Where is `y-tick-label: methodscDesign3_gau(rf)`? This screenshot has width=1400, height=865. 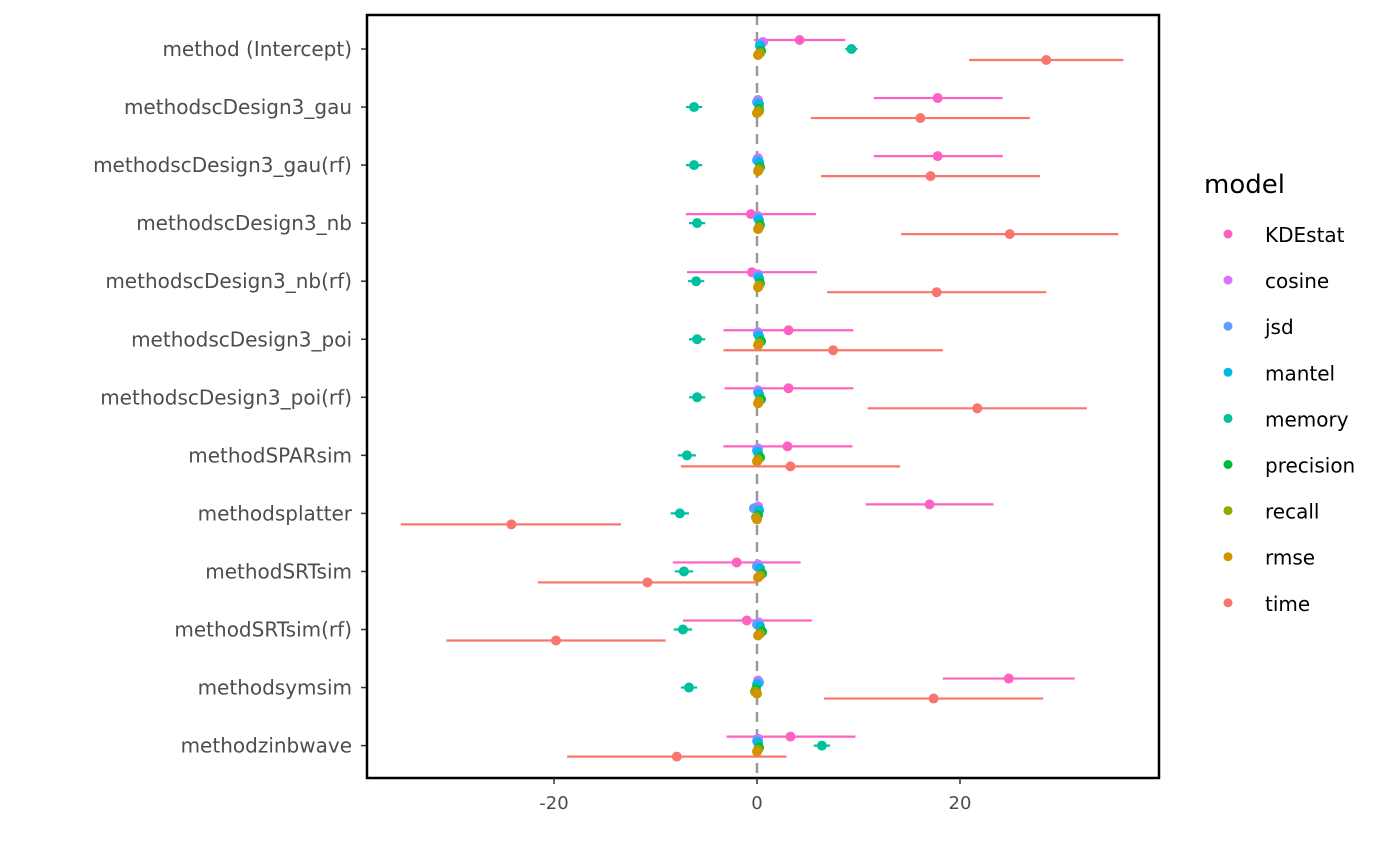
y-tick-label: methodscDesign3_gau(rf) is located at coordinates (222, 165).